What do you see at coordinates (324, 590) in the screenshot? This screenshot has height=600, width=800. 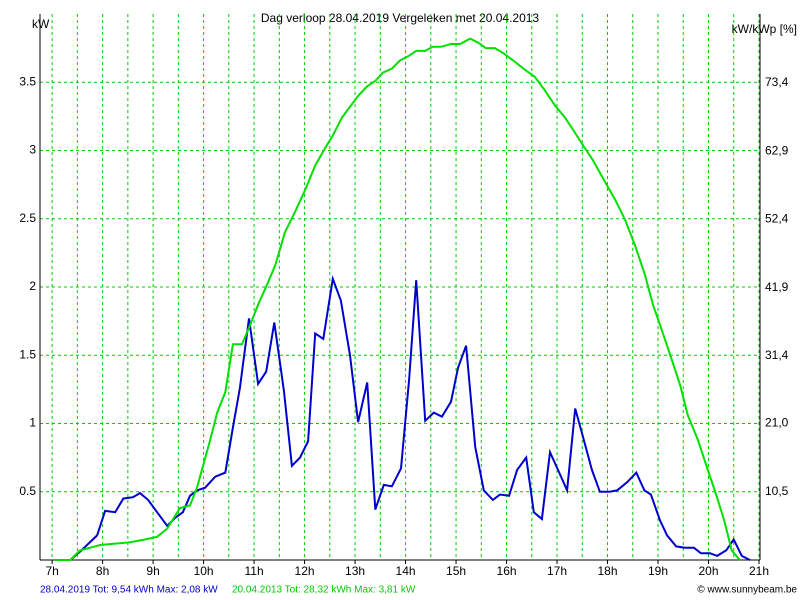 I see `footer-mid: 20.04.2013 Tot: 28,32 kWh Max: 3,81 kW` at bounding box center [324, 590].